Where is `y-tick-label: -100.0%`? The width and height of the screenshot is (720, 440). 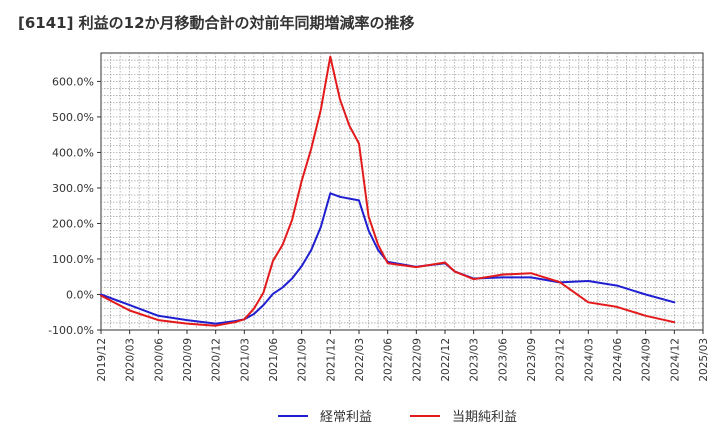 y-tick-label: -100.0% is located at coordinates (71, 330).